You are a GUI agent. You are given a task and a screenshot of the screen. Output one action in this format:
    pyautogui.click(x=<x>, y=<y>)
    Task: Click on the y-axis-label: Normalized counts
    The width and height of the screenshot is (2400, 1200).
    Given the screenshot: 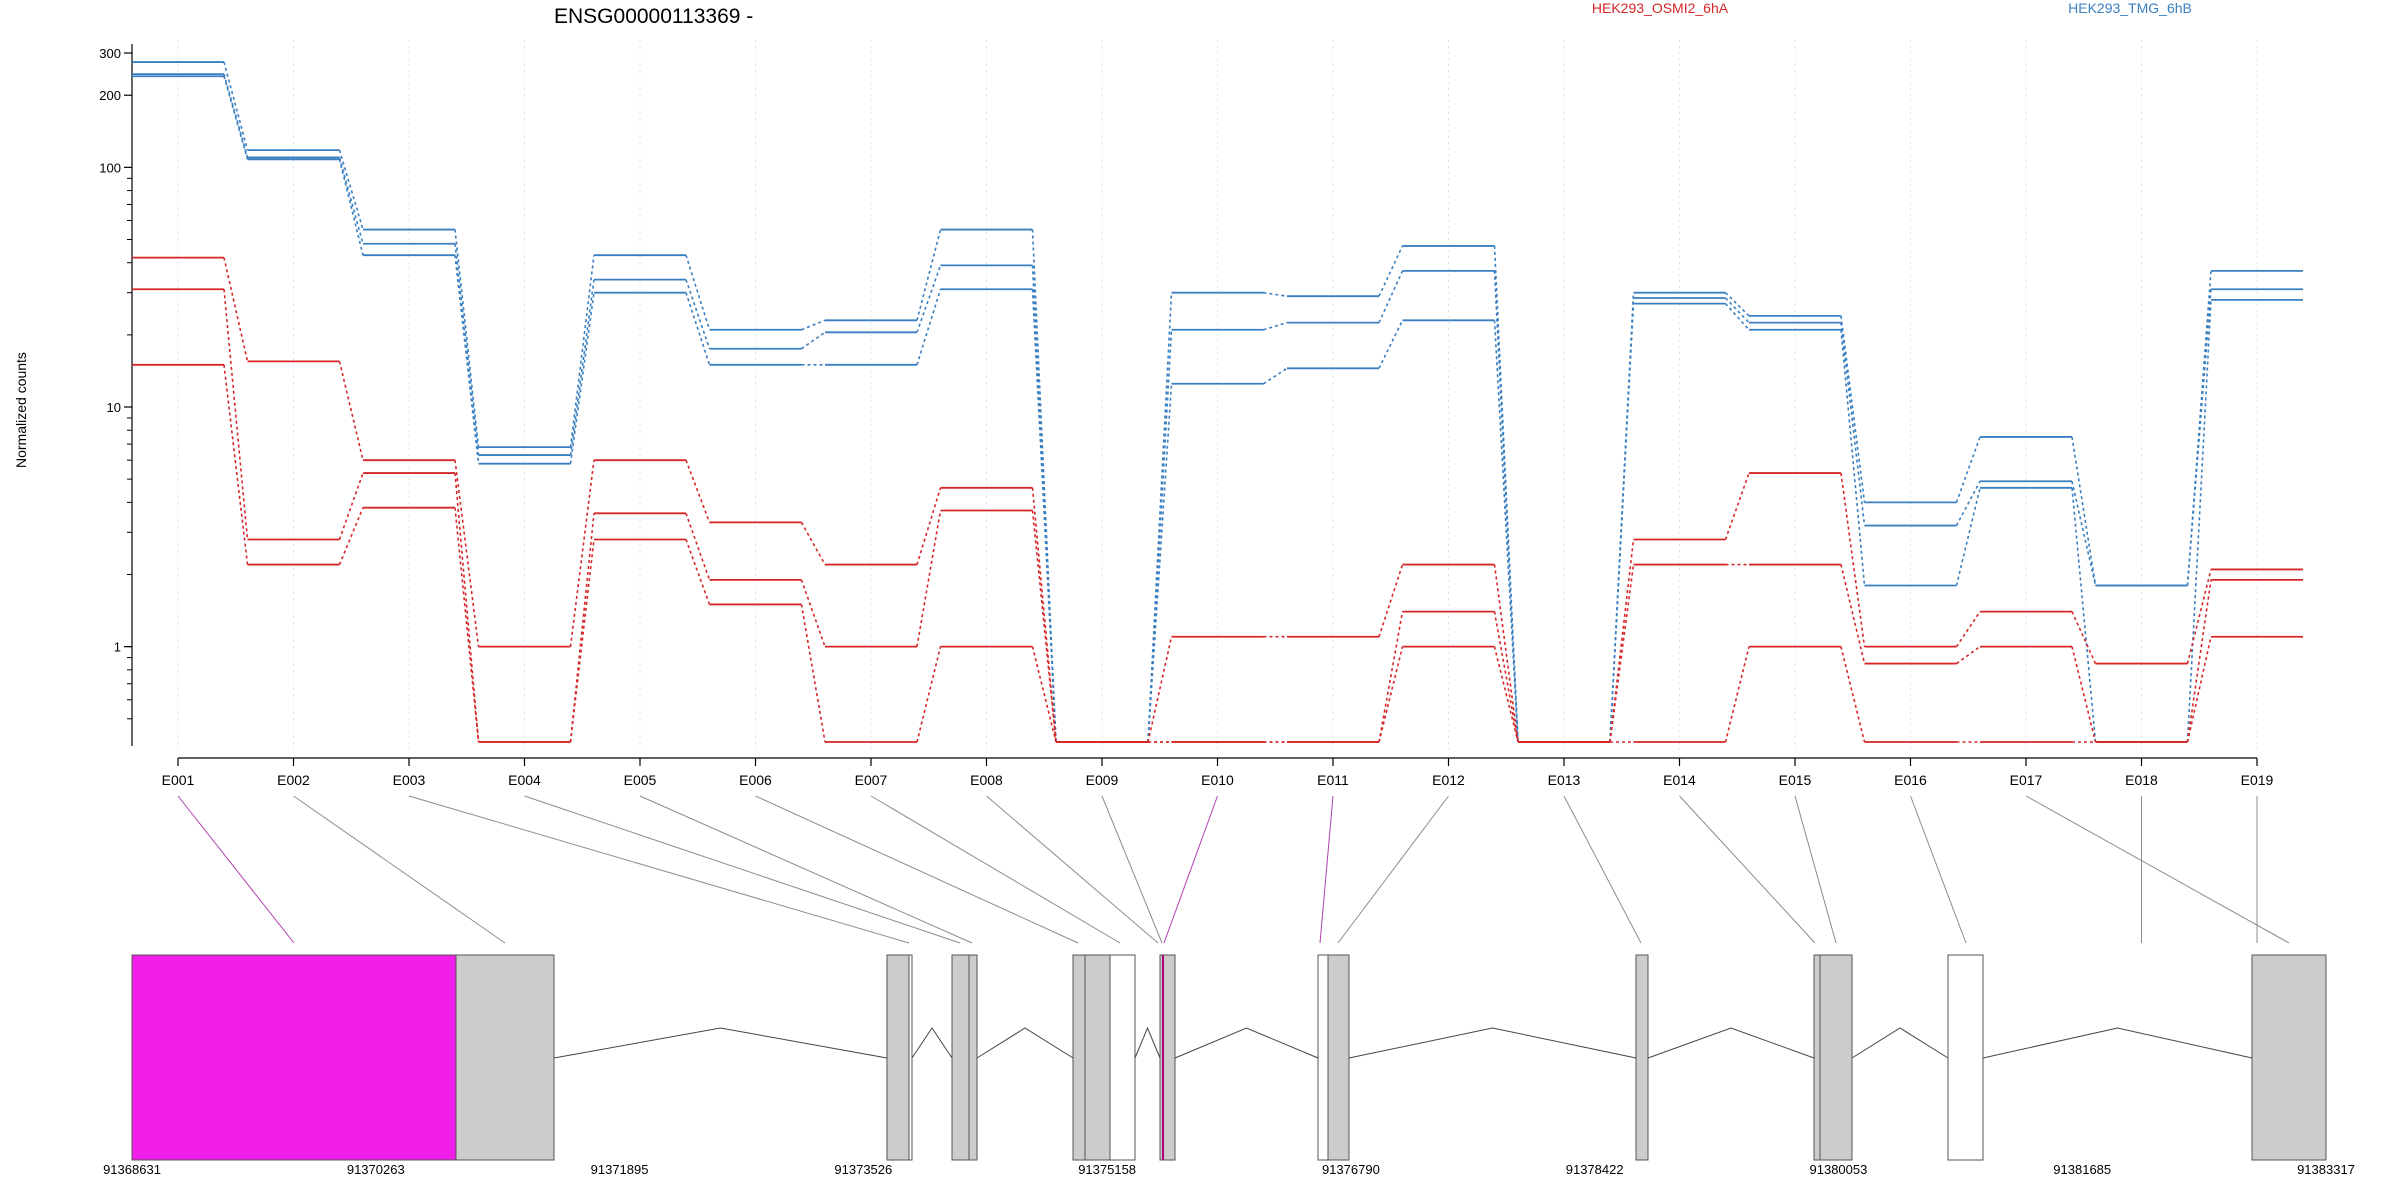 What is the action you would take?
    pyautogui.click(x=21, y=410)
    